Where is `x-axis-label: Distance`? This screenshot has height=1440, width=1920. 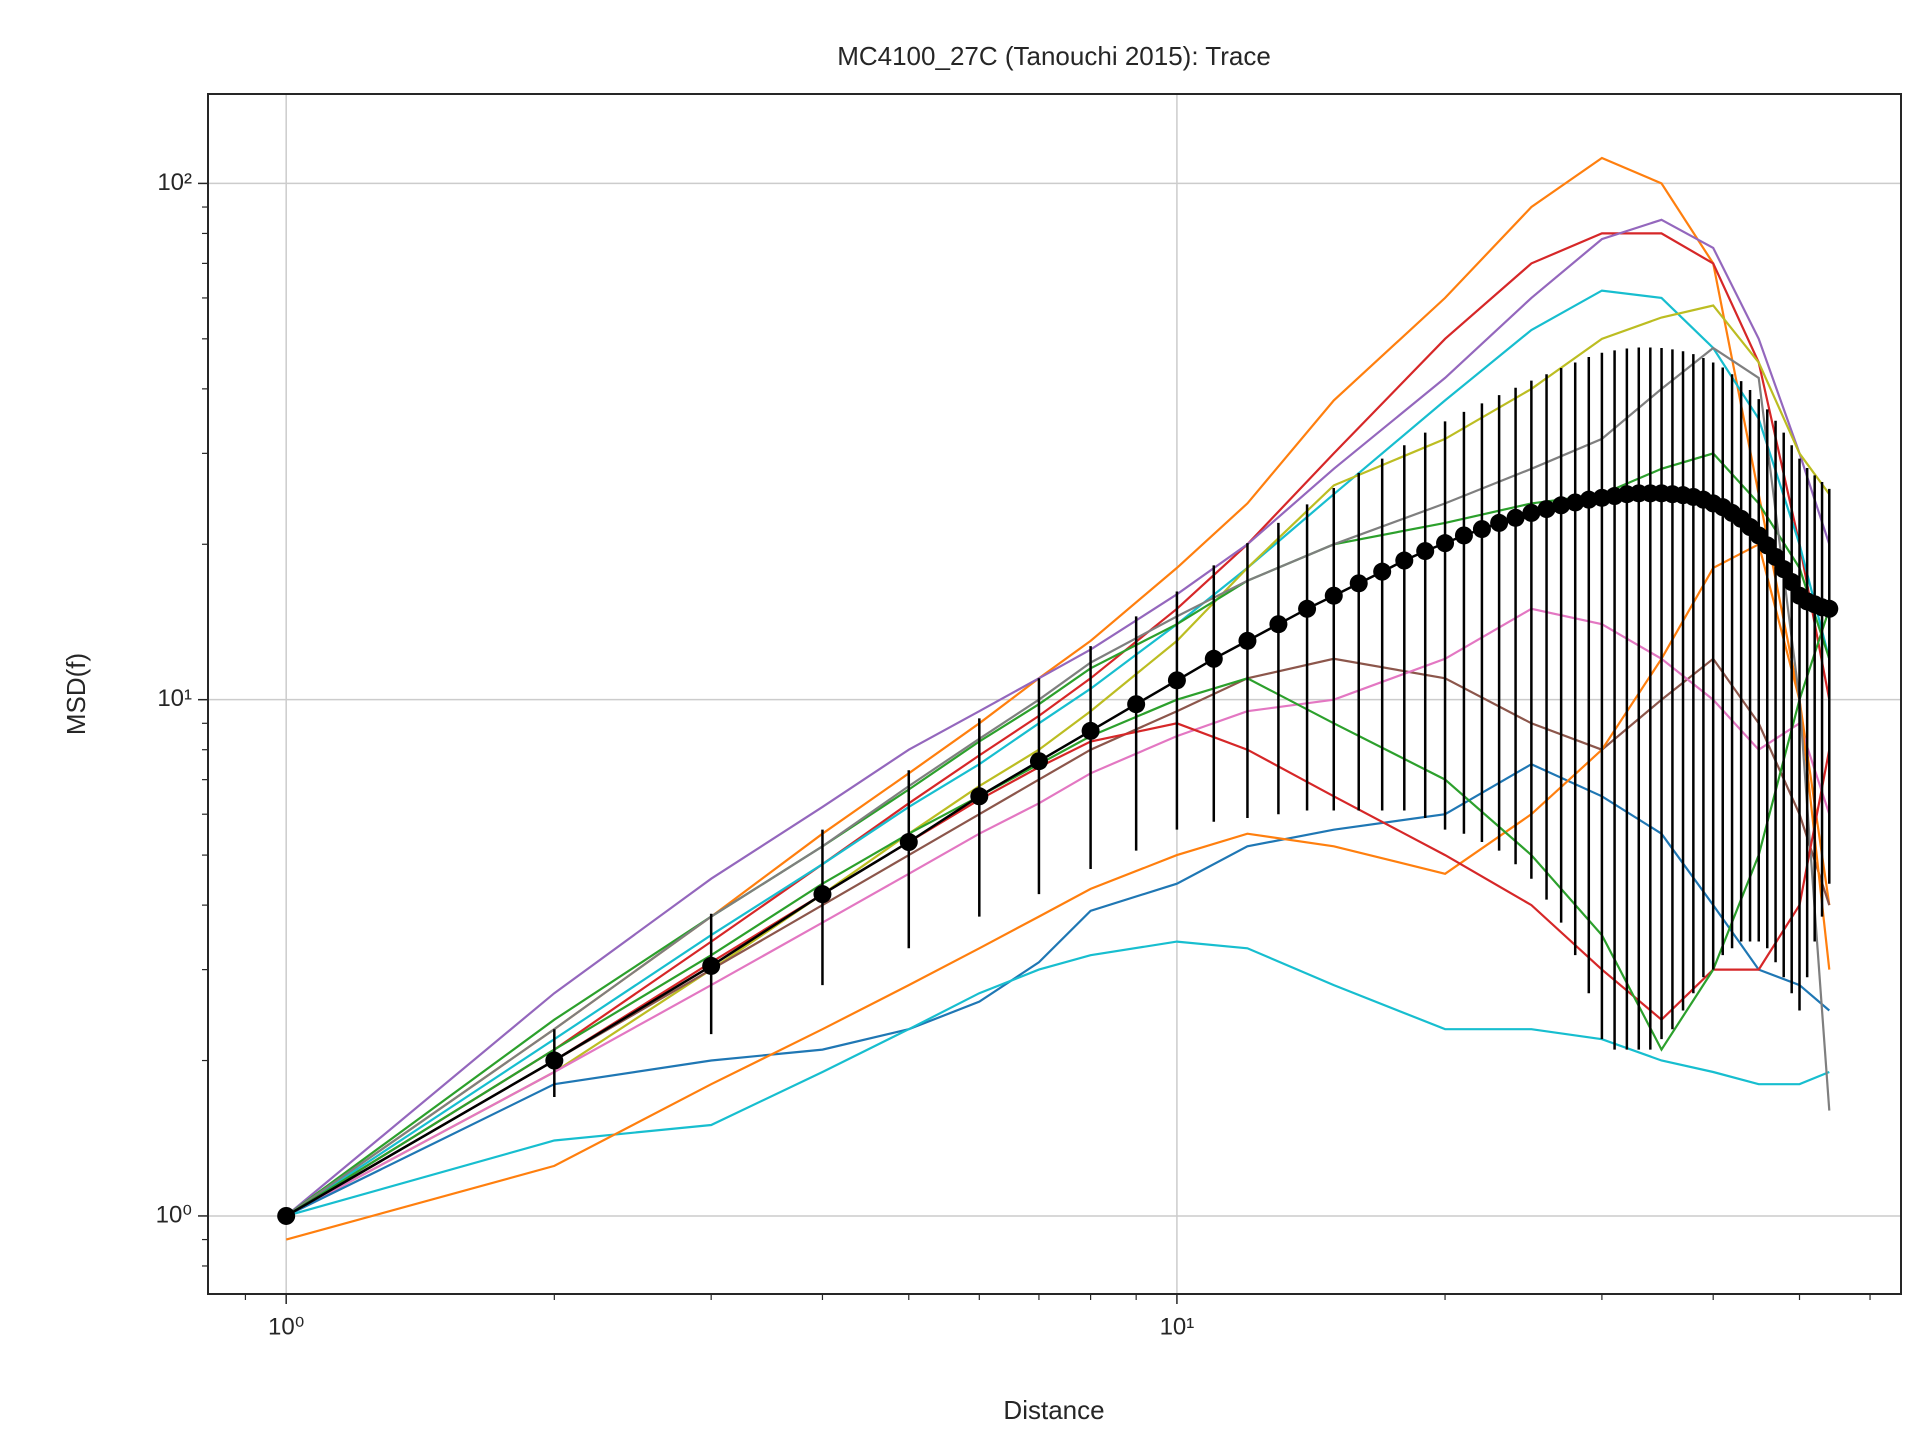 x-axis-label: Distance is located at coordinates (1053, 1410).